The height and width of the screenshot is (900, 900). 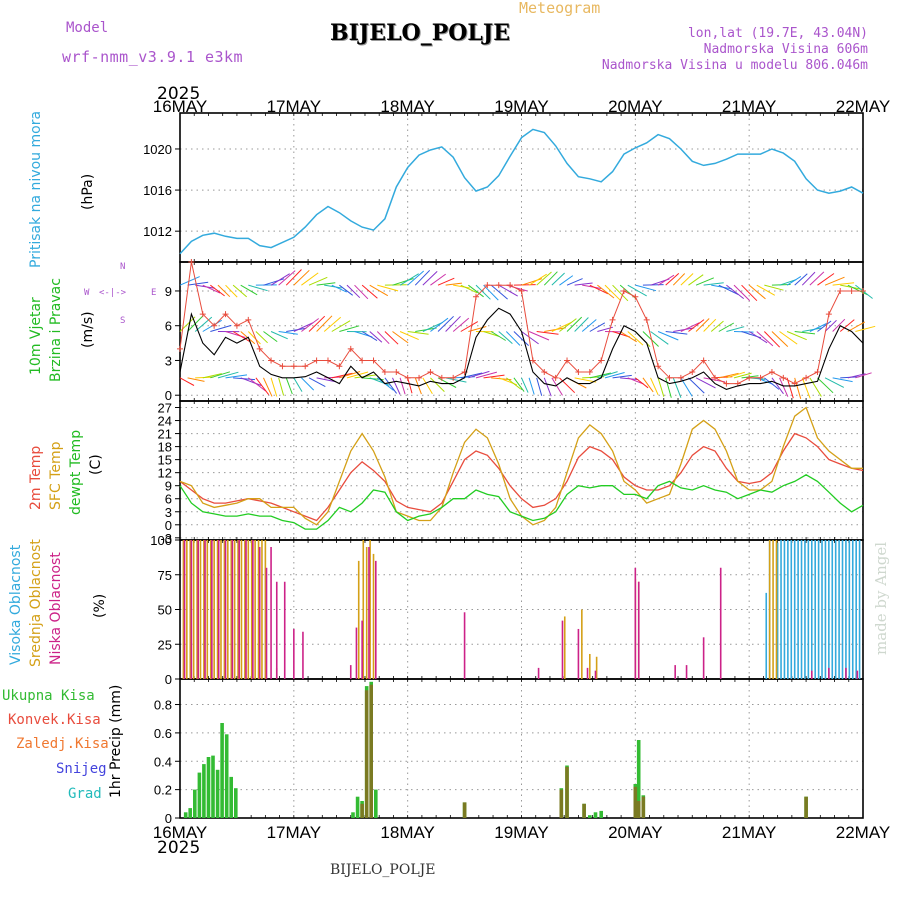 What do you see at coordinates (165, 610) in the screenshot?
I see `ytick-label: 50` at bounding box center [165, 610].